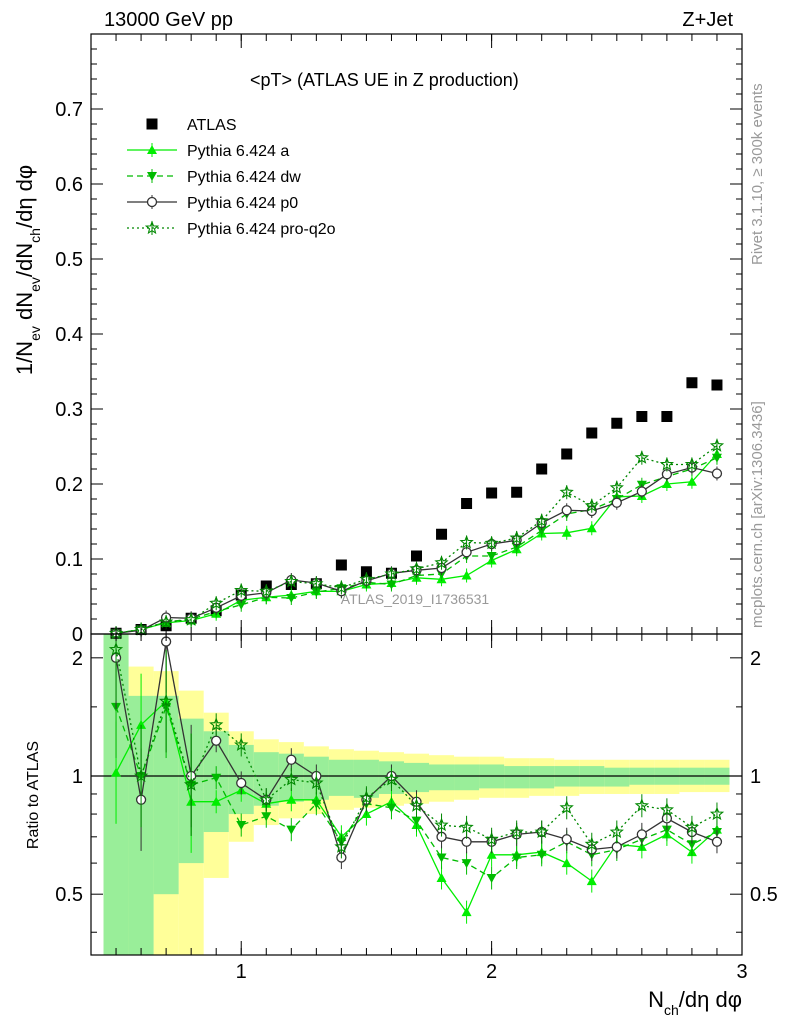 The image size is (786, 1024). Describe the element at coordinates (764, 895) in the screenshot. I see `ratio-y-tick-label-right: 0.5` at that location.